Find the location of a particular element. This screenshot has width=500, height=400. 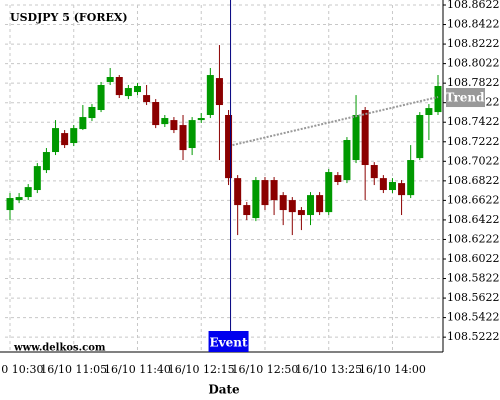

watermark: www.delkos.com is located at coordinates (59, 348).